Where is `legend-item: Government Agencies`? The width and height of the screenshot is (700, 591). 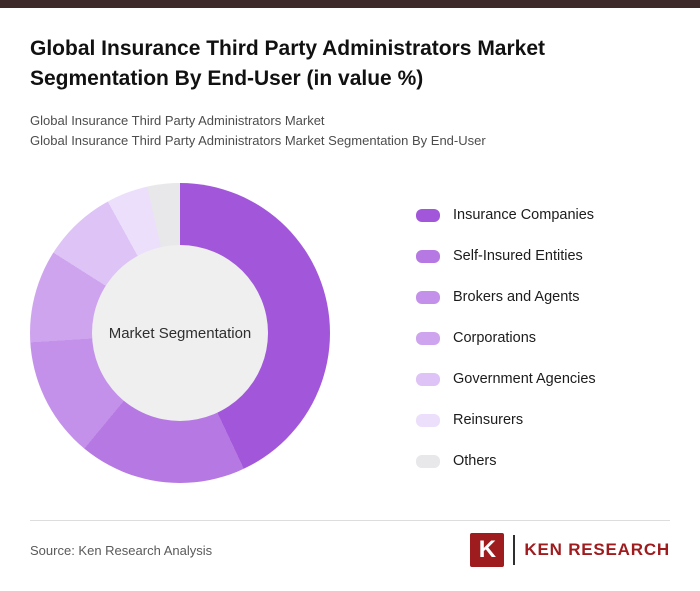 legend-item: Government Agencies is located at coordinates (506, 379).